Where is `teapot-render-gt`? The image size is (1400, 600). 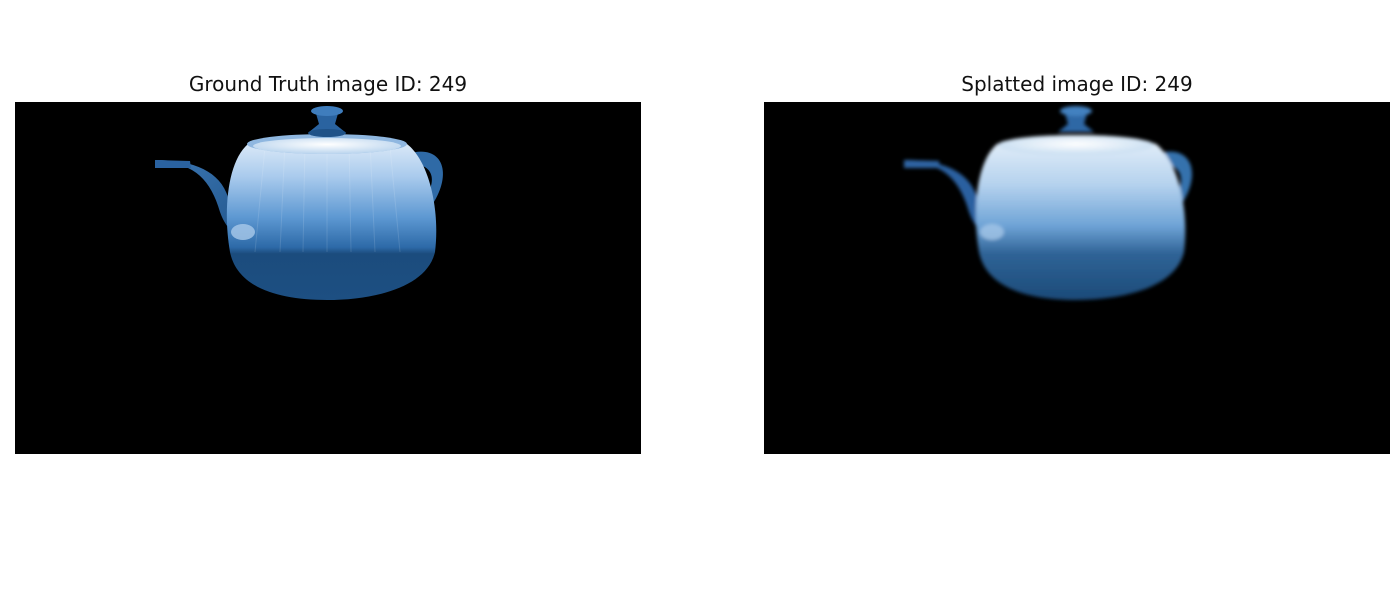
teapot-render-gt is located at coordinates (299, 203).